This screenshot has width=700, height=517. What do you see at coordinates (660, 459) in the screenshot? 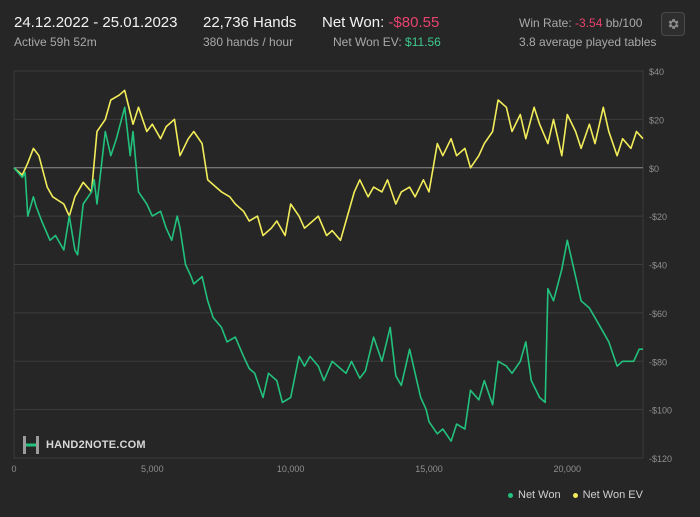
I see `y-tick-label: -$120` at bounding box center [660, 459].